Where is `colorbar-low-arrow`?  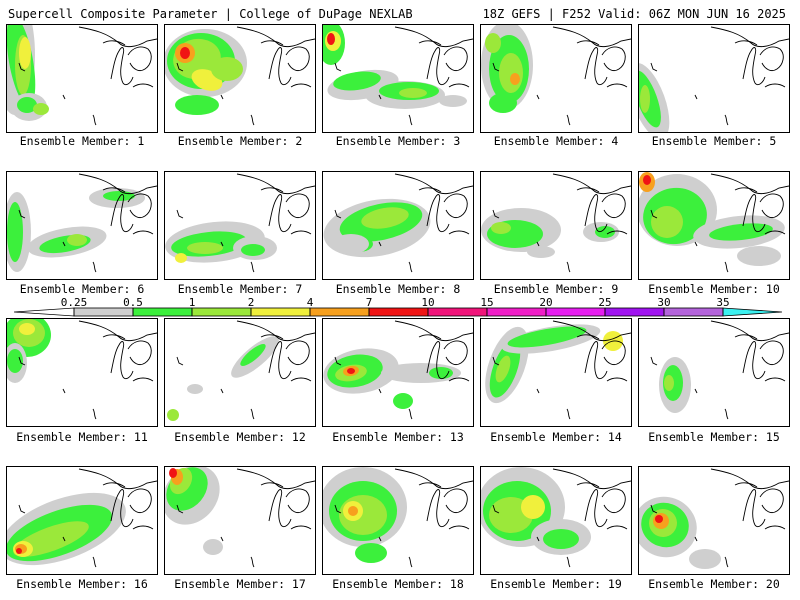
colorbar-low-arrow is located at coordinates (44, 312).